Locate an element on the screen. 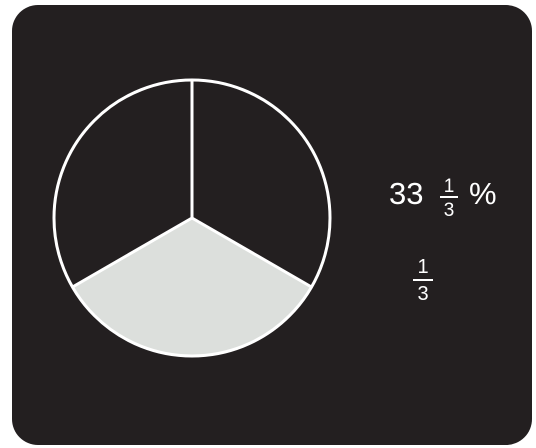  fraction-numerator: 1 is located at coordinates (422, 267).